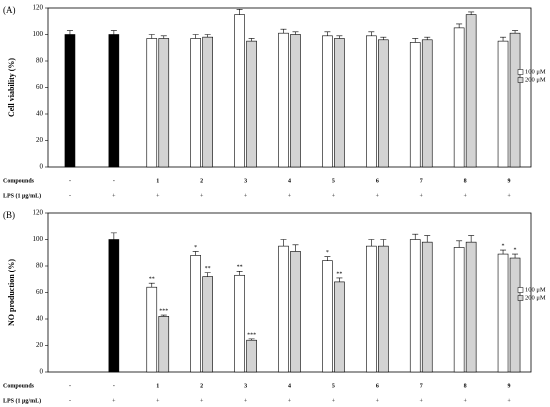 The height and width of the screenshot is (407, 550). What do you see at coordinates (40, 140) in the screenshot?
I see `y-tick-label: 20` at bounding box center [40, 140].